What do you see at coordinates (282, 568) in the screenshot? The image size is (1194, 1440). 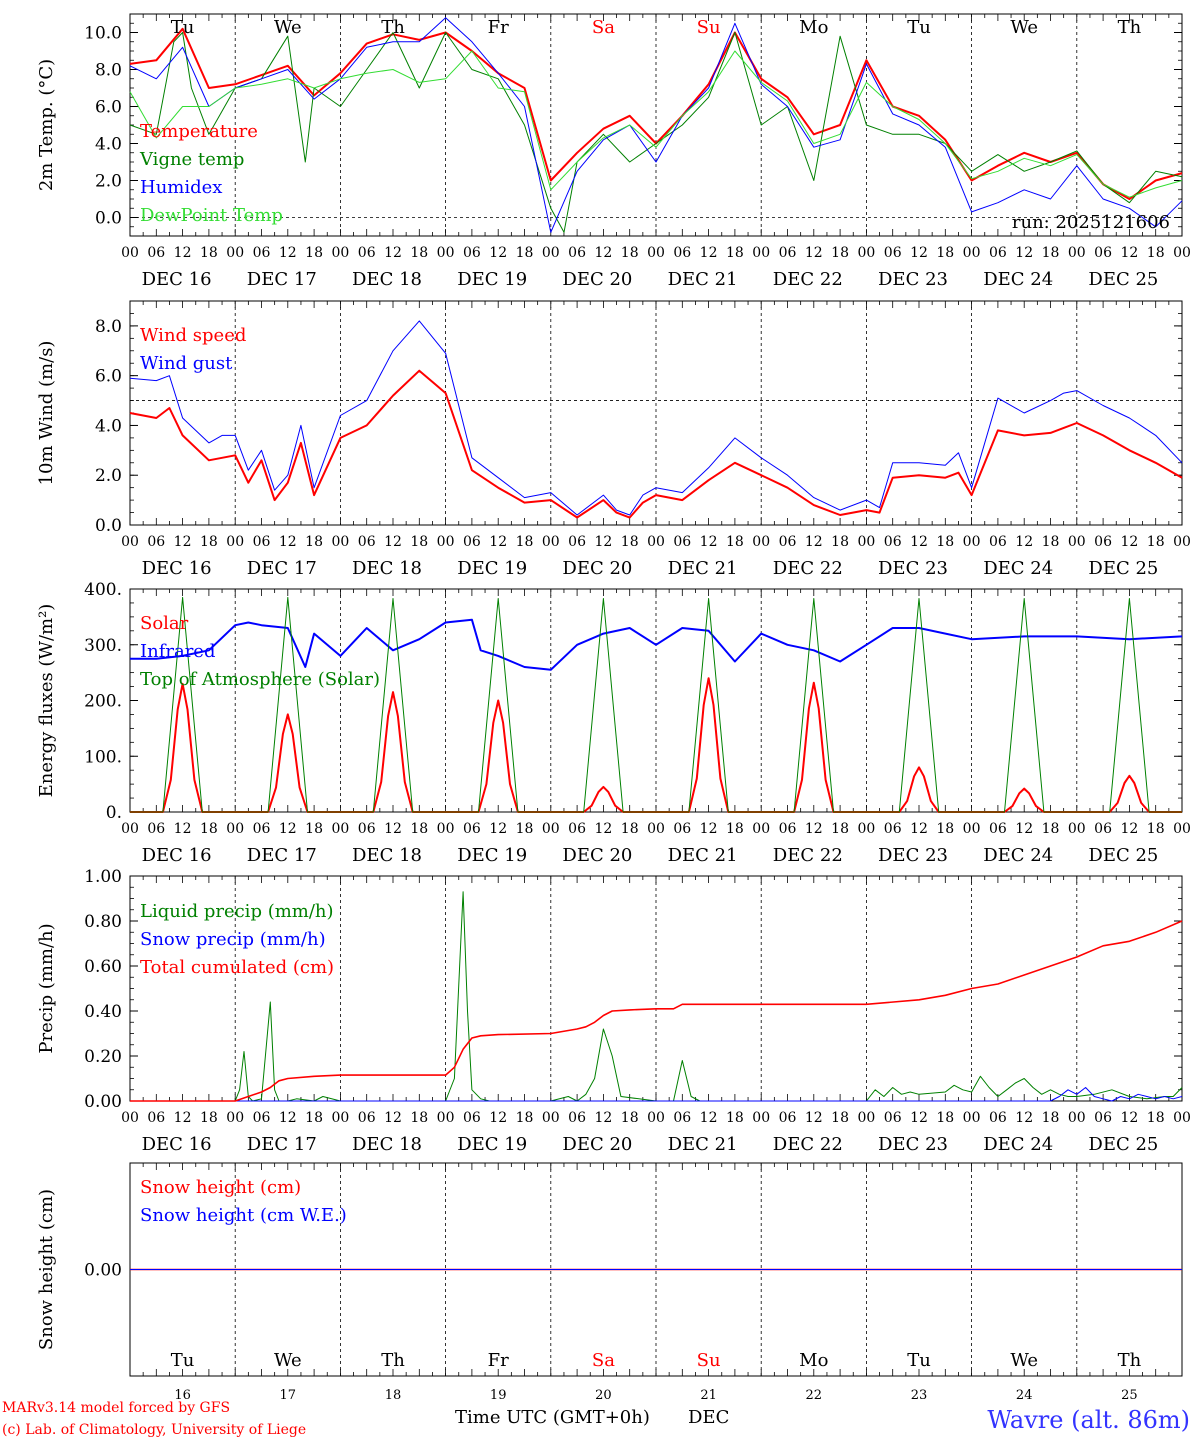 I see `date-label: DEC 17` at bounding box center [282, 568].